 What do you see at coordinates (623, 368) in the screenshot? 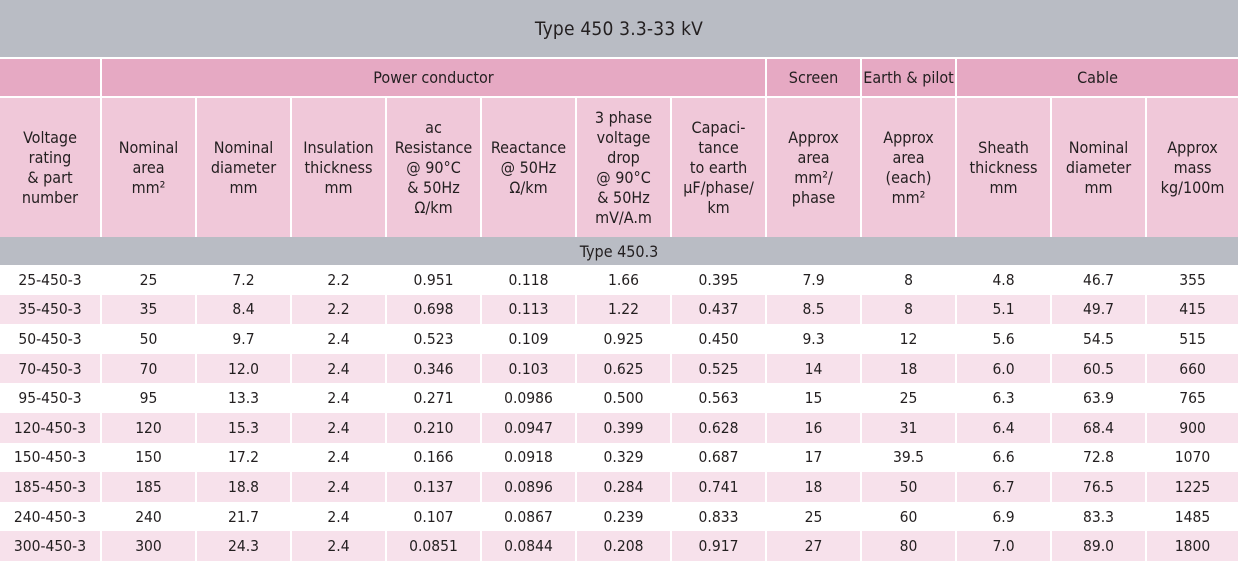
I see `table-cell: 0.625` at bounding box center [623, 368].